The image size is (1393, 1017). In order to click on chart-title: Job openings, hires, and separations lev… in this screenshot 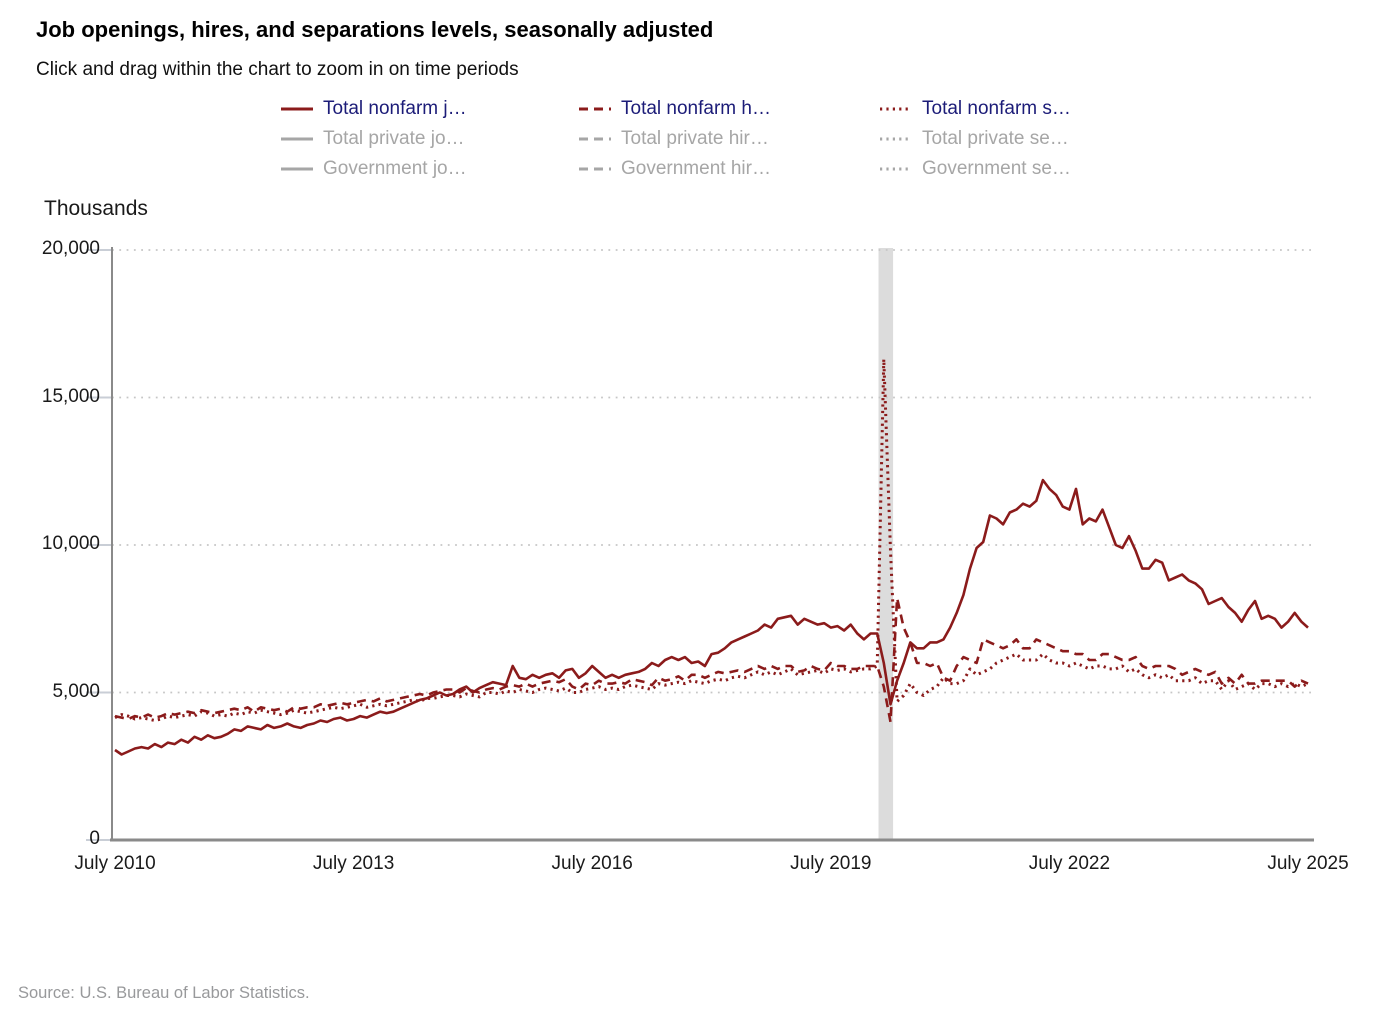, I will do `click(375, 29)`.